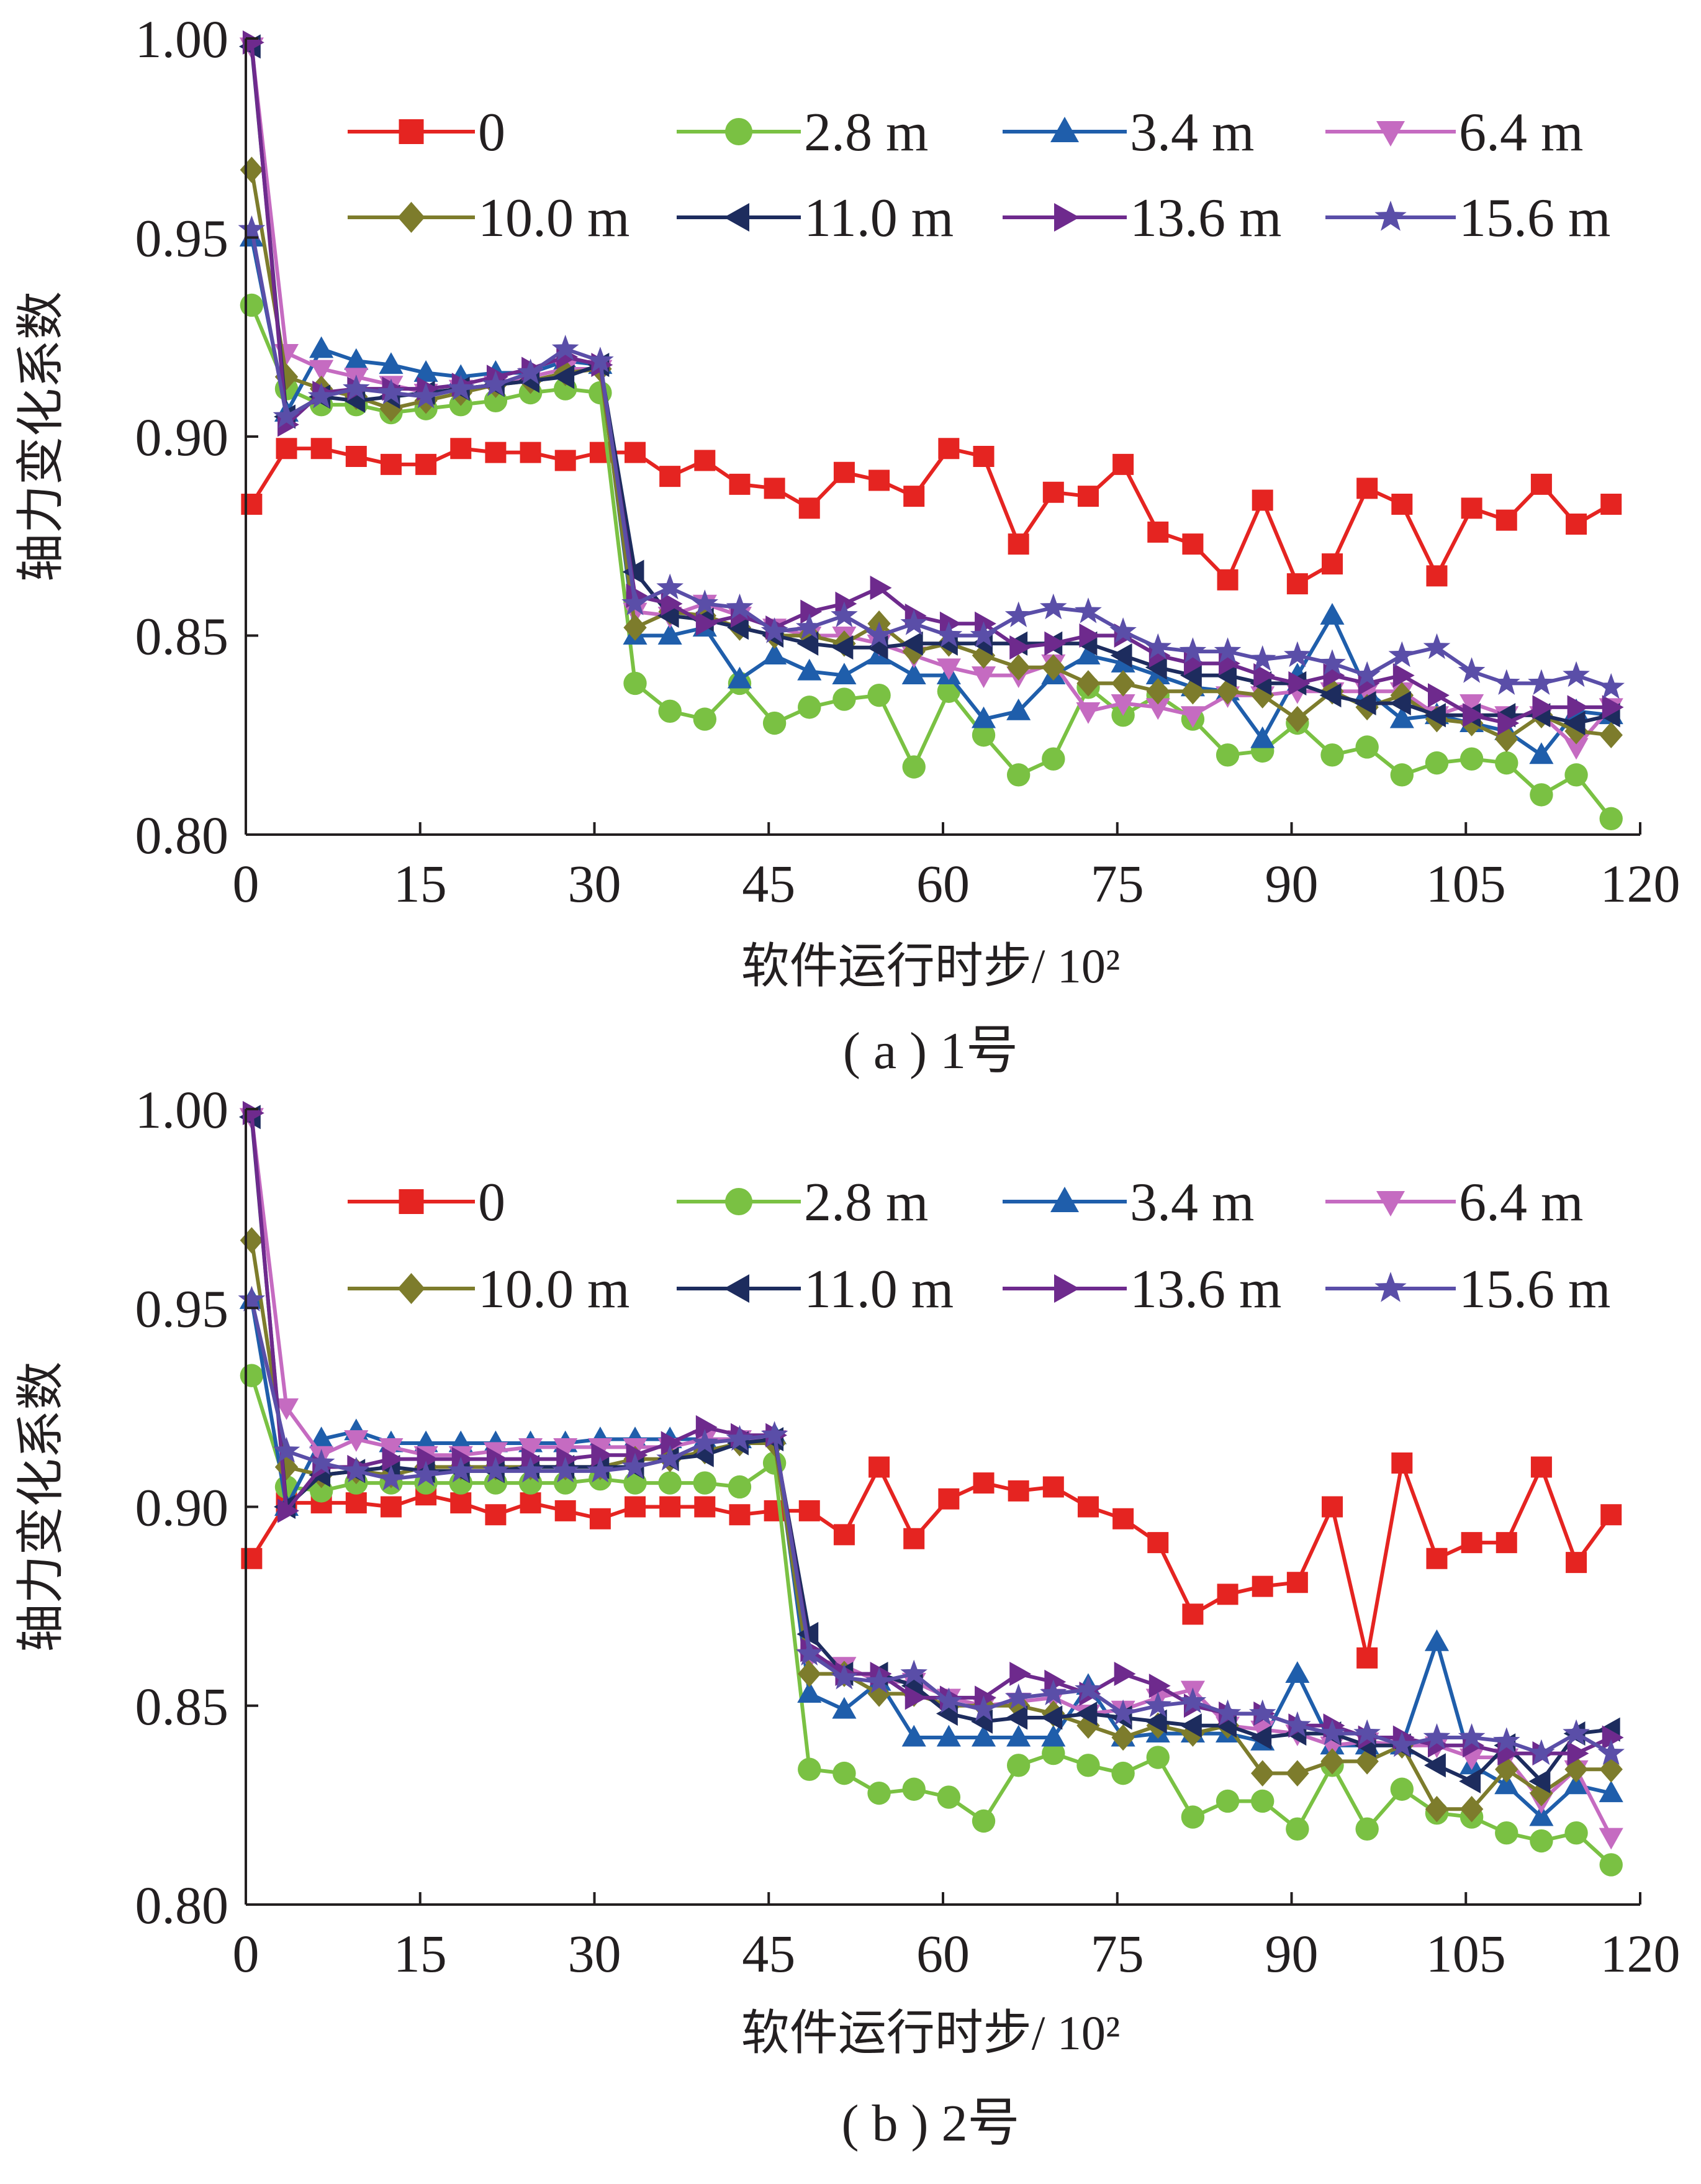  Describe the element at coordinates (943, 1953) in the screenshot. I see `x-tick-label: 60` at that location.